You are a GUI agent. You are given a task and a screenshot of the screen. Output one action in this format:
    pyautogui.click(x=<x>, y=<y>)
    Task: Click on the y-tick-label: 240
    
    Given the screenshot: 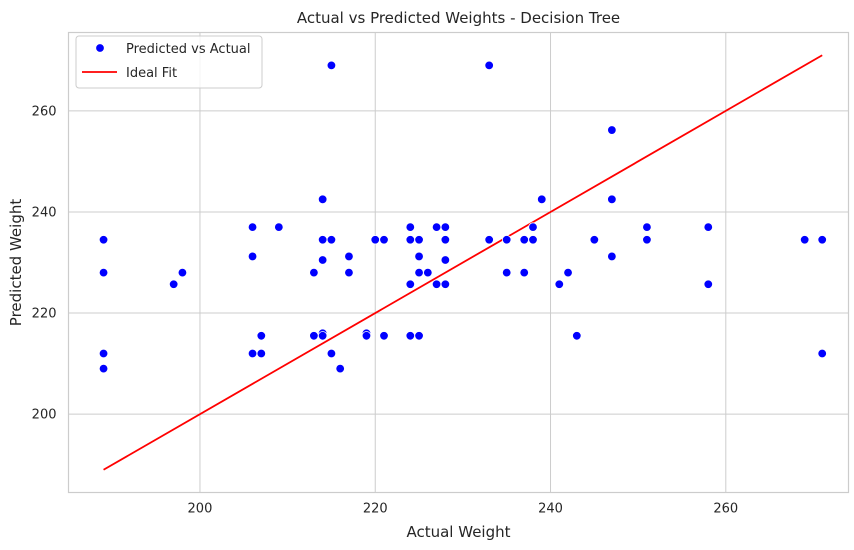 What is the action you would take?
    pyautogui.click(x=44, y=212)
    